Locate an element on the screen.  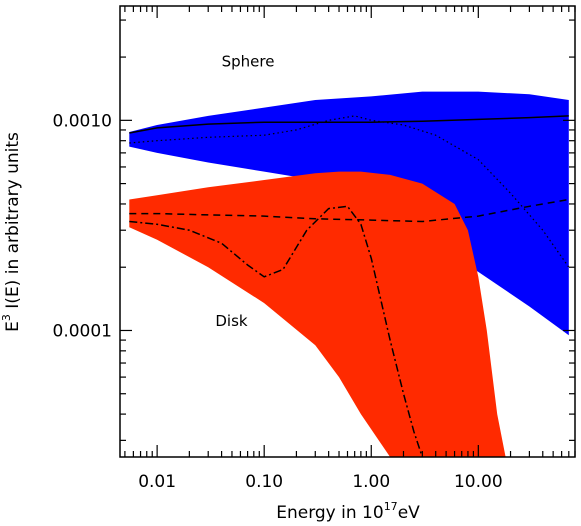
x-axis-label-superscript: 17 is located at coordinates (391, 506).